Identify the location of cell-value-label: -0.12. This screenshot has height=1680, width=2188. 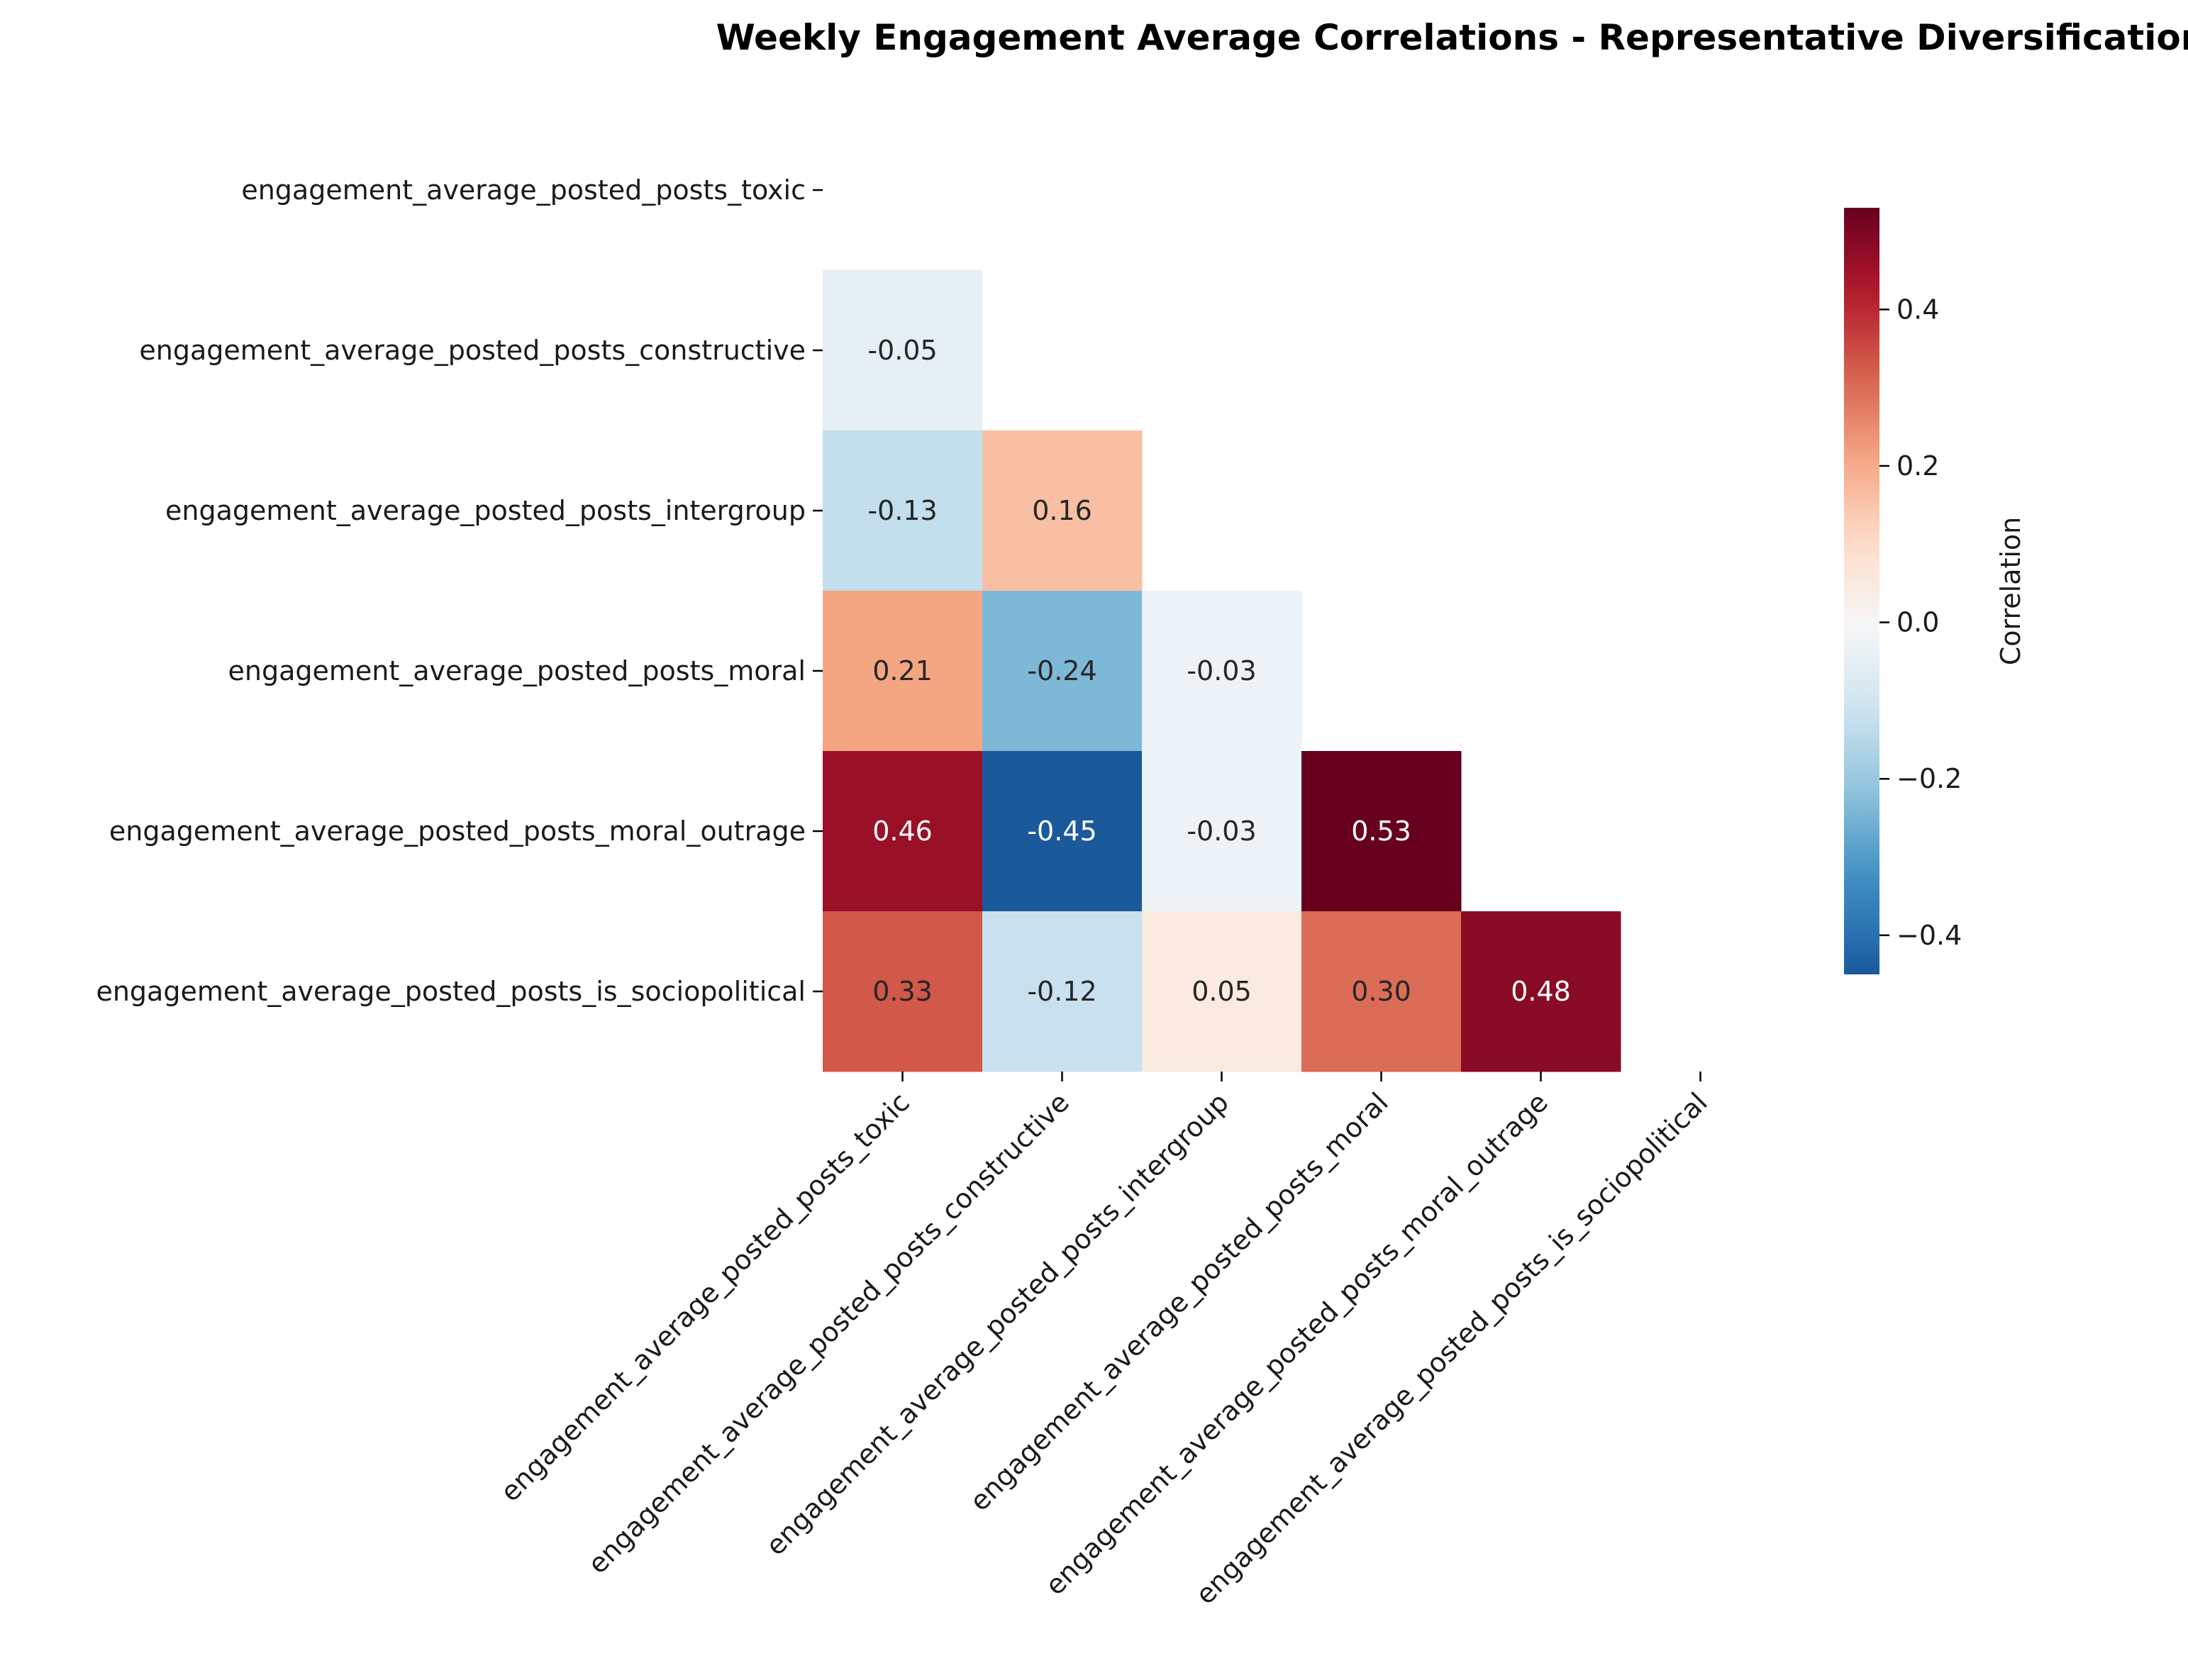
(1061, 992).